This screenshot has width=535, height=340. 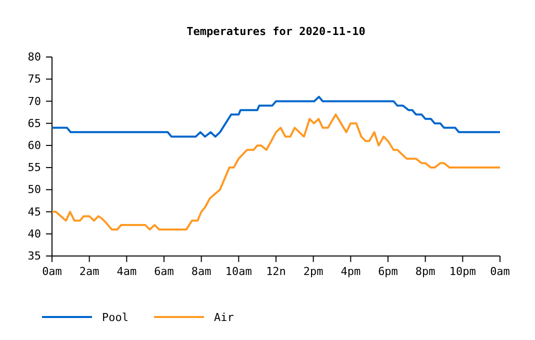 What do you see at coordinates (425, 271) in the screenshot?
I see `x-tick-label: 8pm` at bounding box center [425, 271].